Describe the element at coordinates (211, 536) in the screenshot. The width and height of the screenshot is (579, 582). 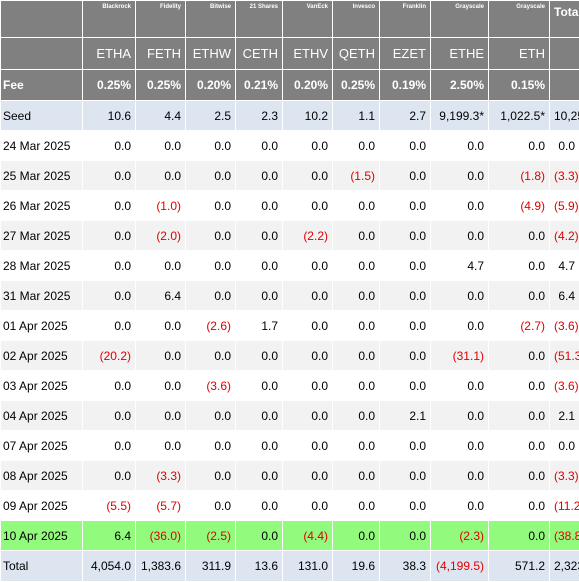
I see `flow-cell: (2.5)` at that location.